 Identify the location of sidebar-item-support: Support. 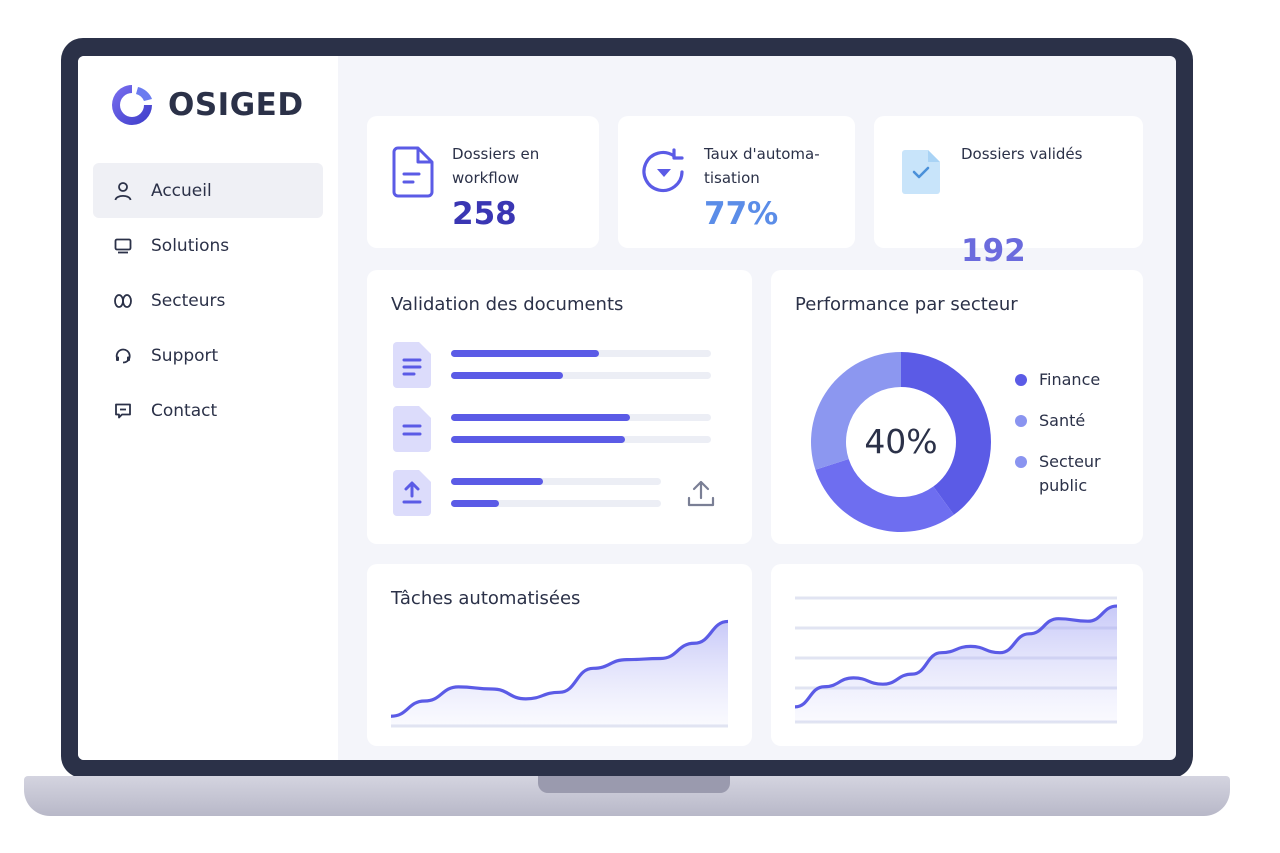
(208, 355).